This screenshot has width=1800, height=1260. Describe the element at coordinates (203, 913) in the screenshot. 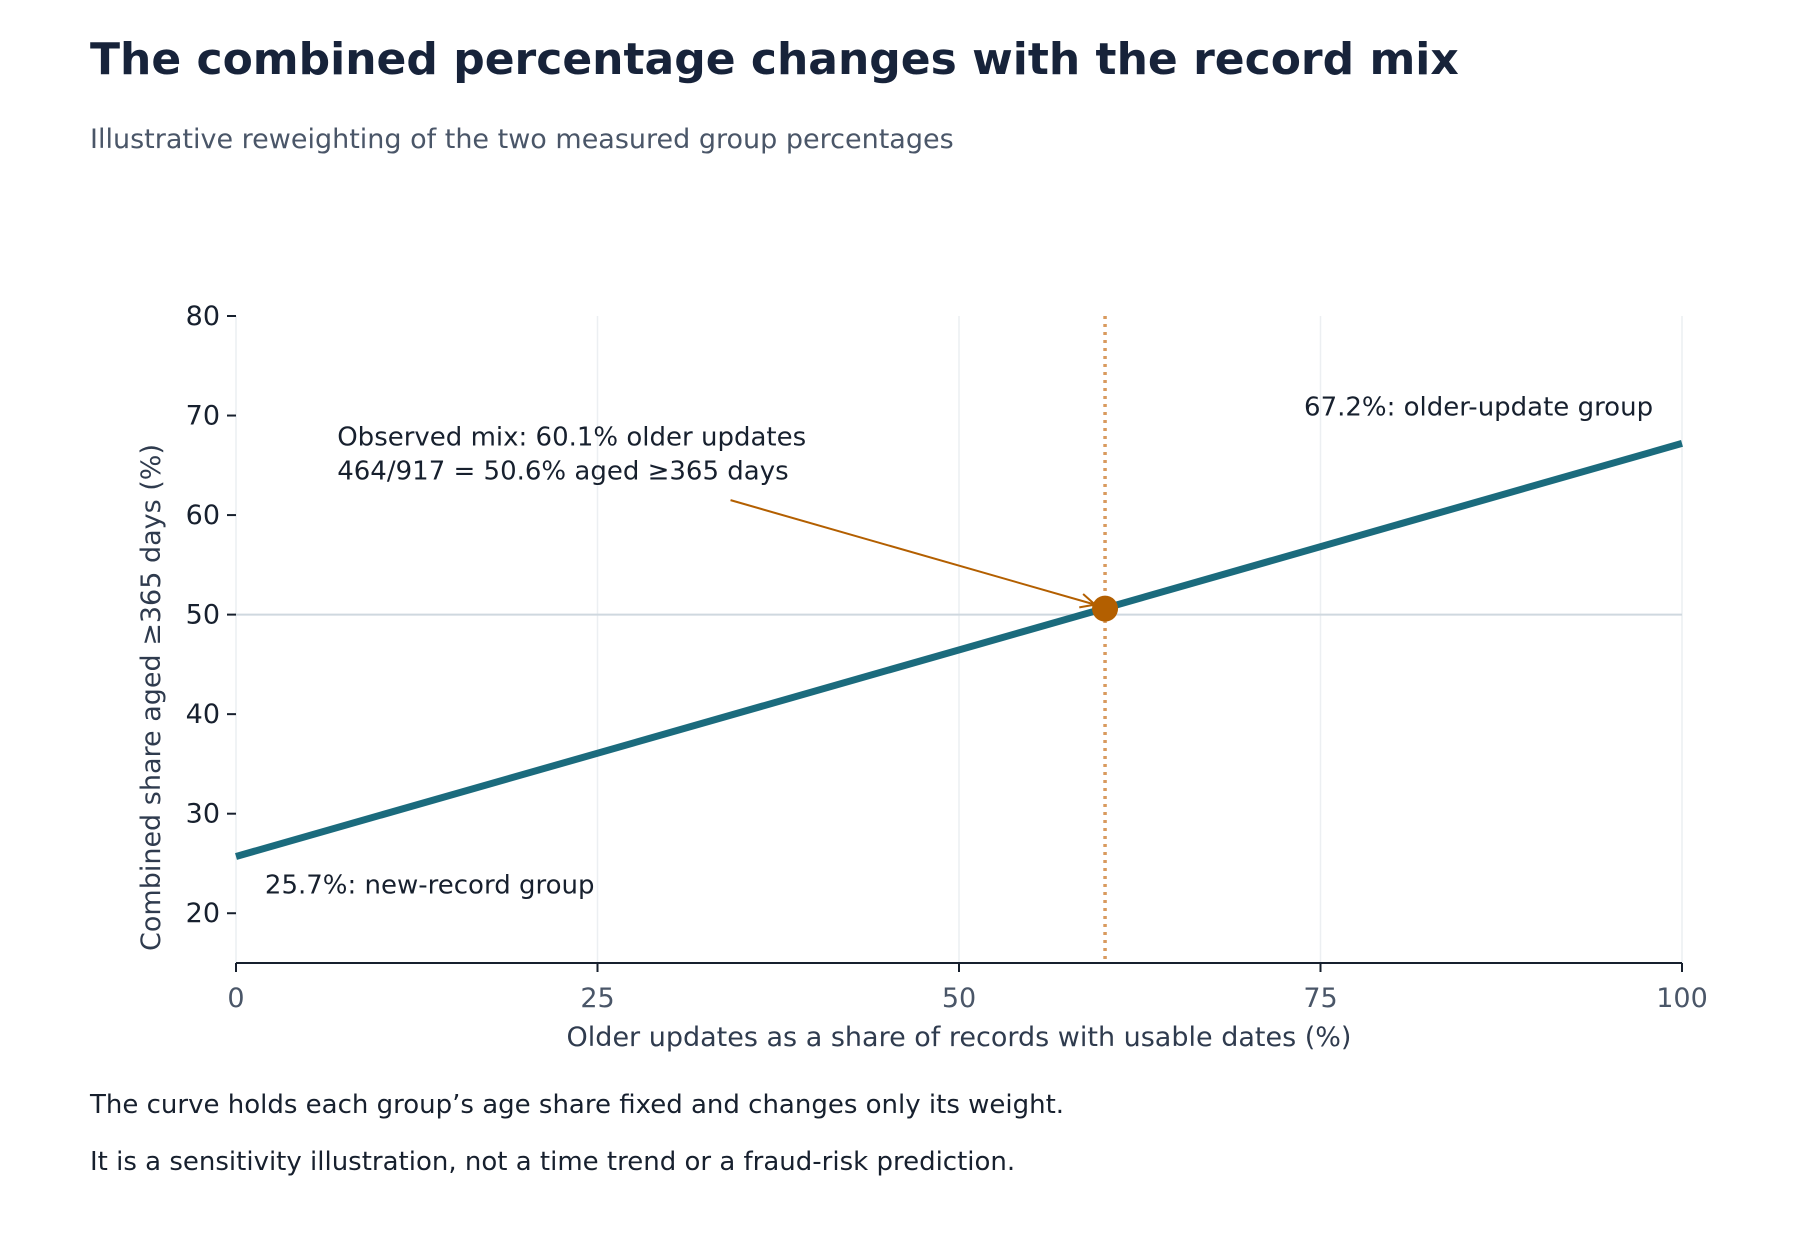

I see `y-tick-label: 20` at that location.